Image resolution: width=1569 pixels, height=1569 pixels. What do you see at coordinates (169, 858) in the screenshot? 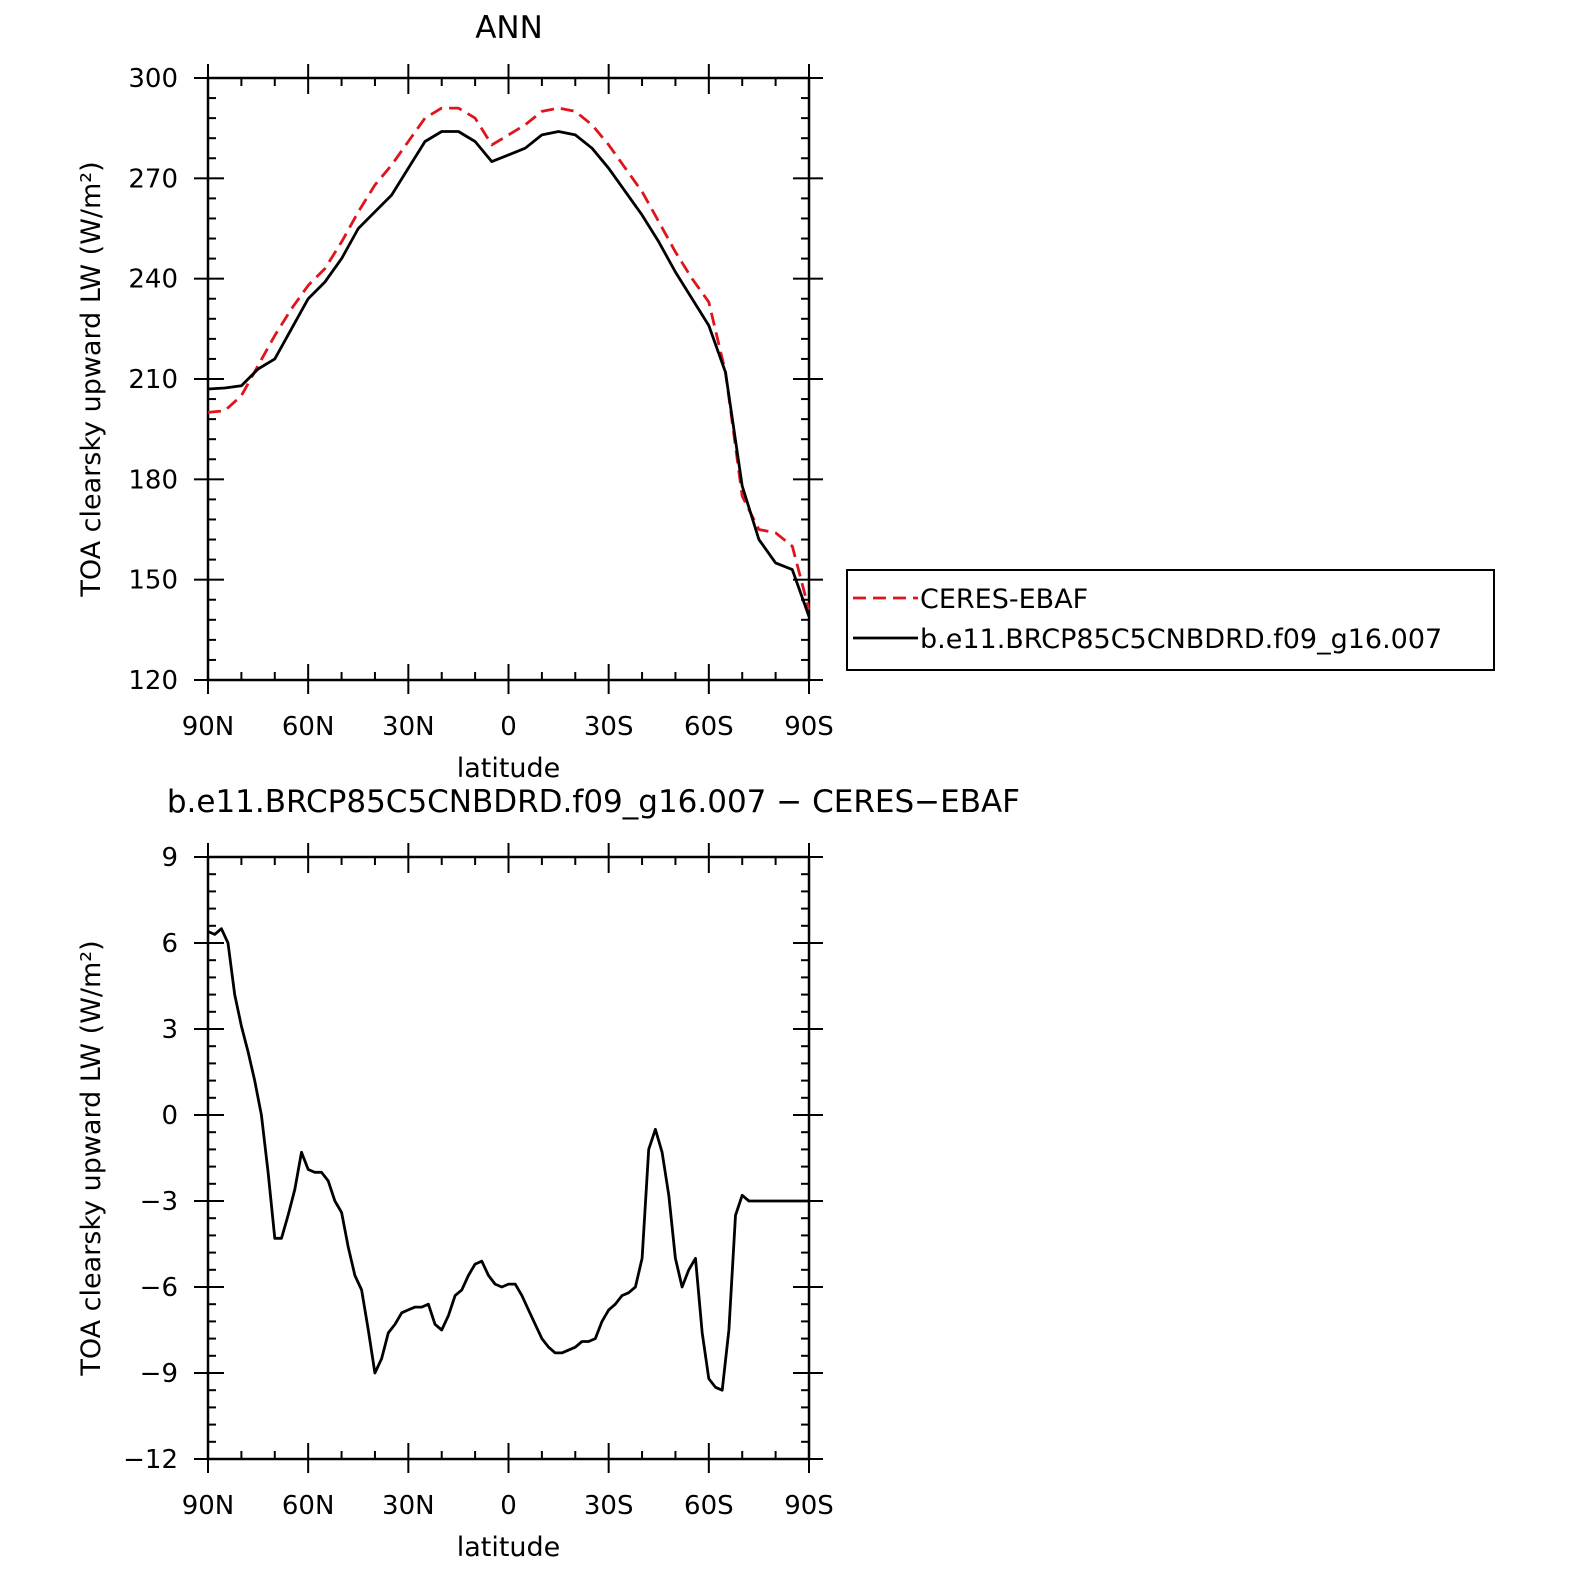
I see `y-tick-label: 9` at bounding box center [169, 858].